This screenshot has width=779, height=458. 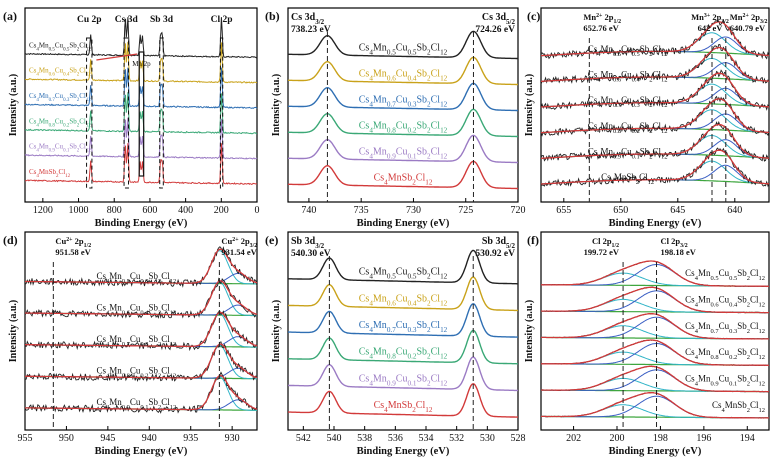 I want to click on x-tick-label: 720, so click(x=518, y=210).